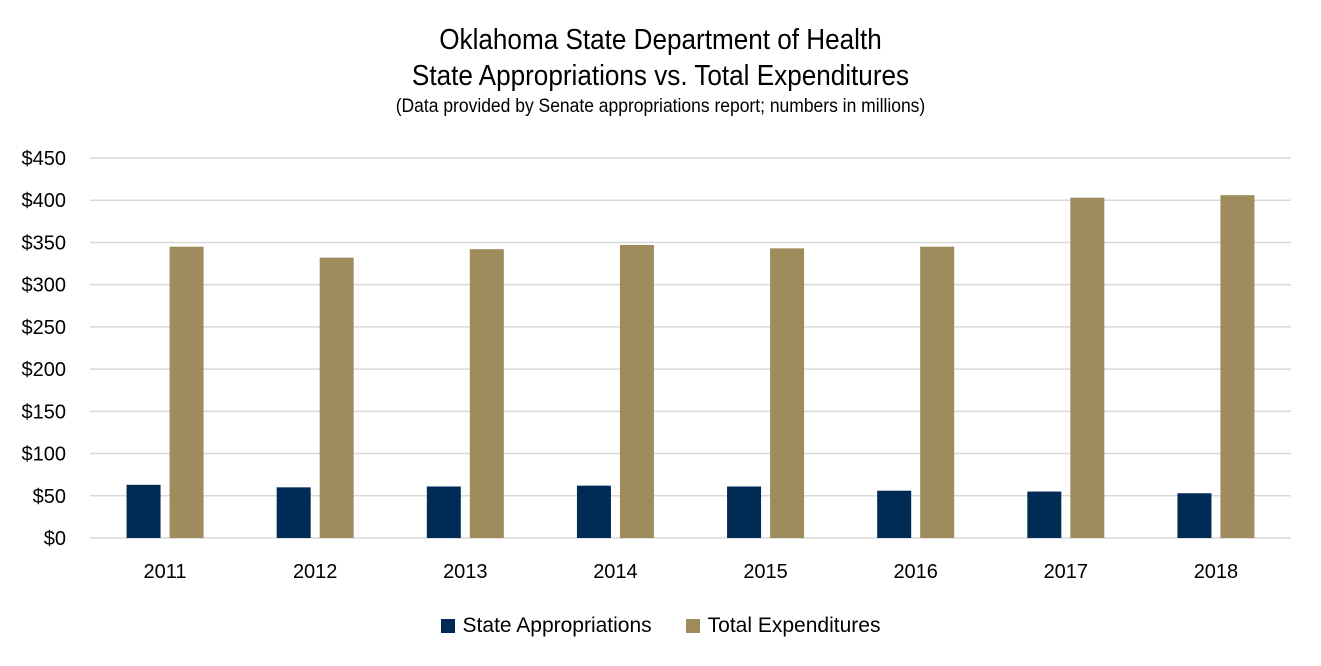  What do you see at coordinates (1216, 572) in the screenshot?
I see `x-tick-label: 2018` at bounding box center [1216, 572].